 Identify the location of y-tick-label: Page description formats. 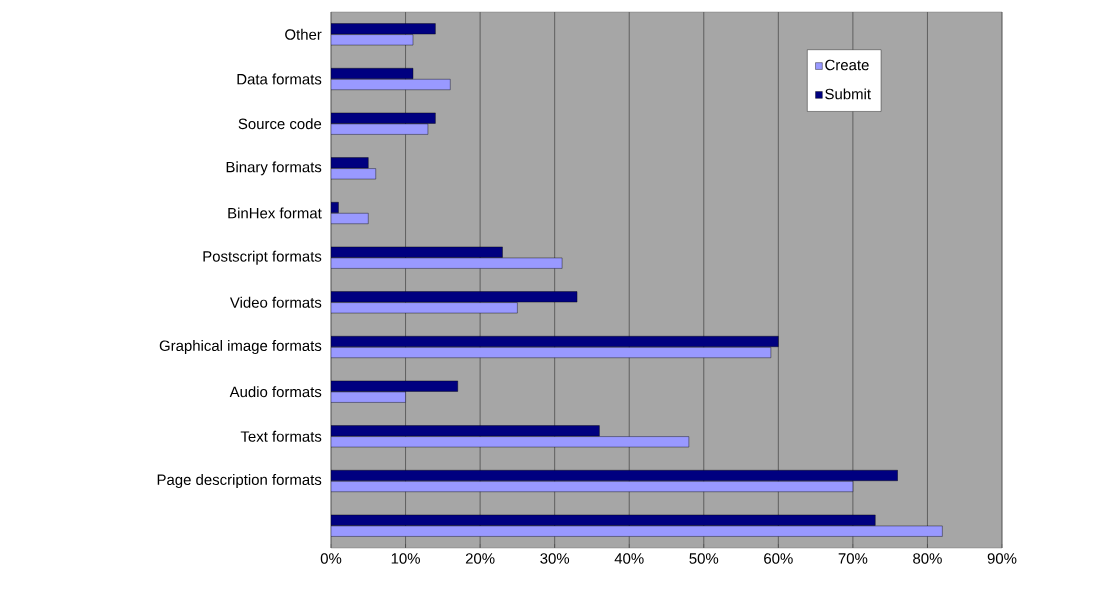
(239, 481).